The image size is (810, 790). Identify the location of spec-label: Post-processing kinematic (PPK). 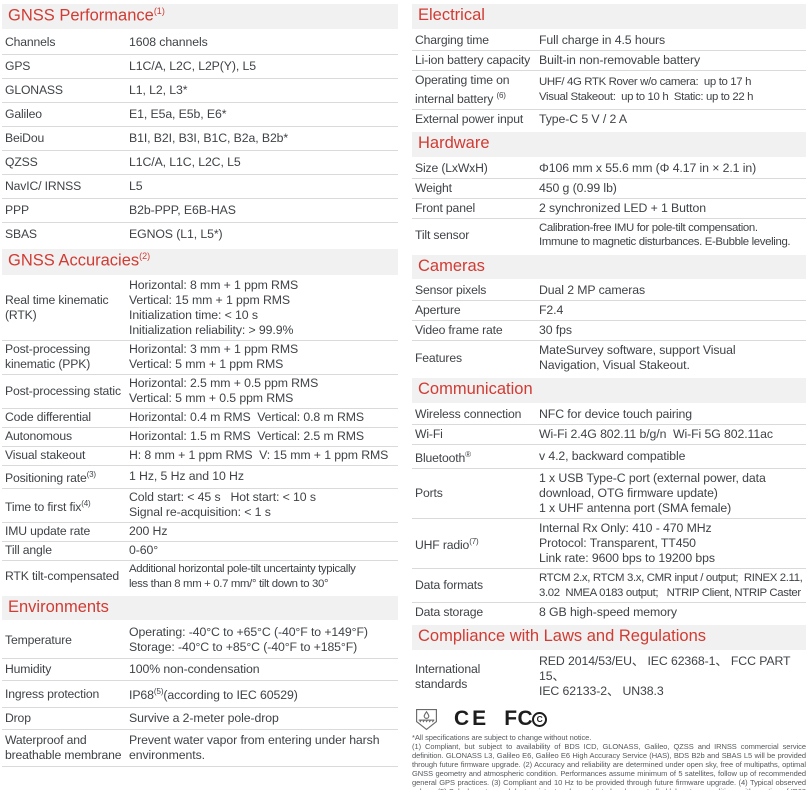
(65, 357).